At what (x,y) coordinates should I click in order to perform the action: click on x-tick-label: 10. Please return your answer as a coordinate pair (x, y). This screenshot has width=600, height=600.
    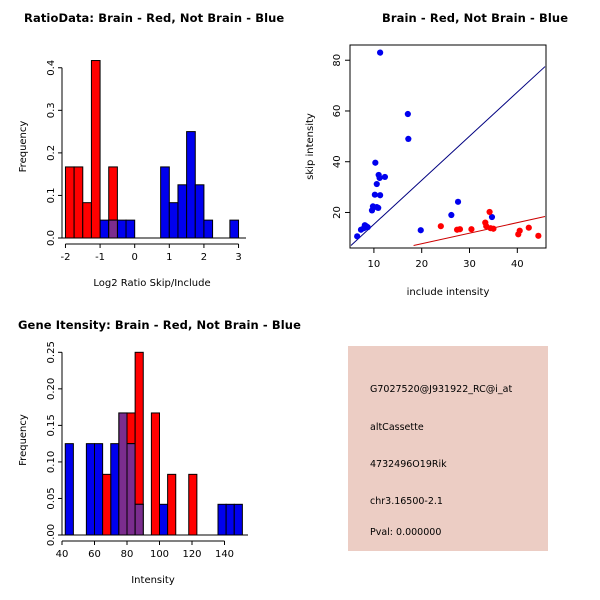
    Looking at the image, I should click on (374, 264).